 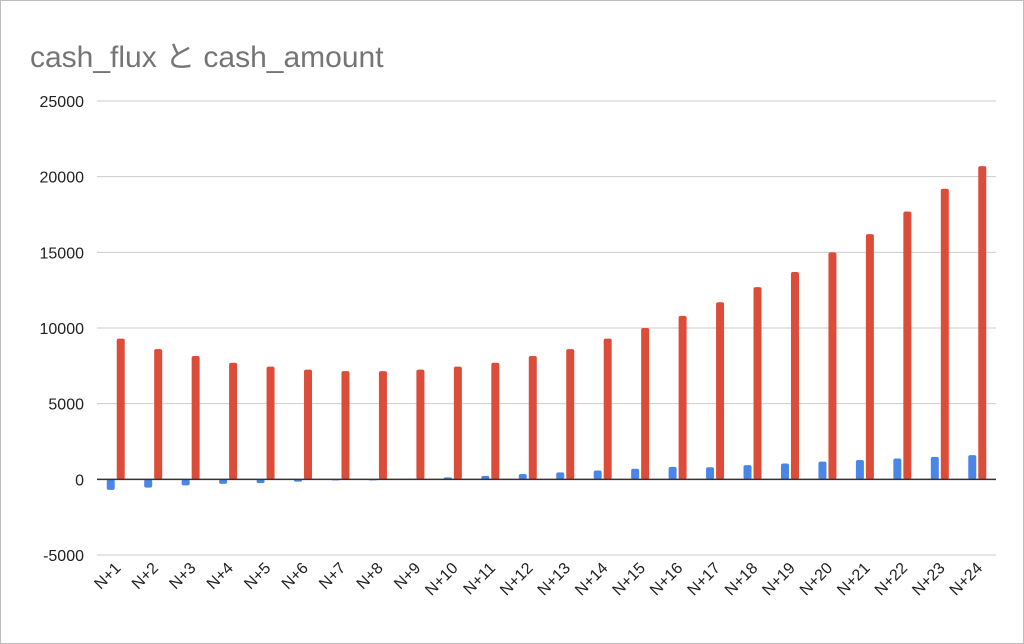 What do you see at coordinates (182, 576) in the screenshot?
I see `x-tick-label: N+3` at bounding box center [182, 576].